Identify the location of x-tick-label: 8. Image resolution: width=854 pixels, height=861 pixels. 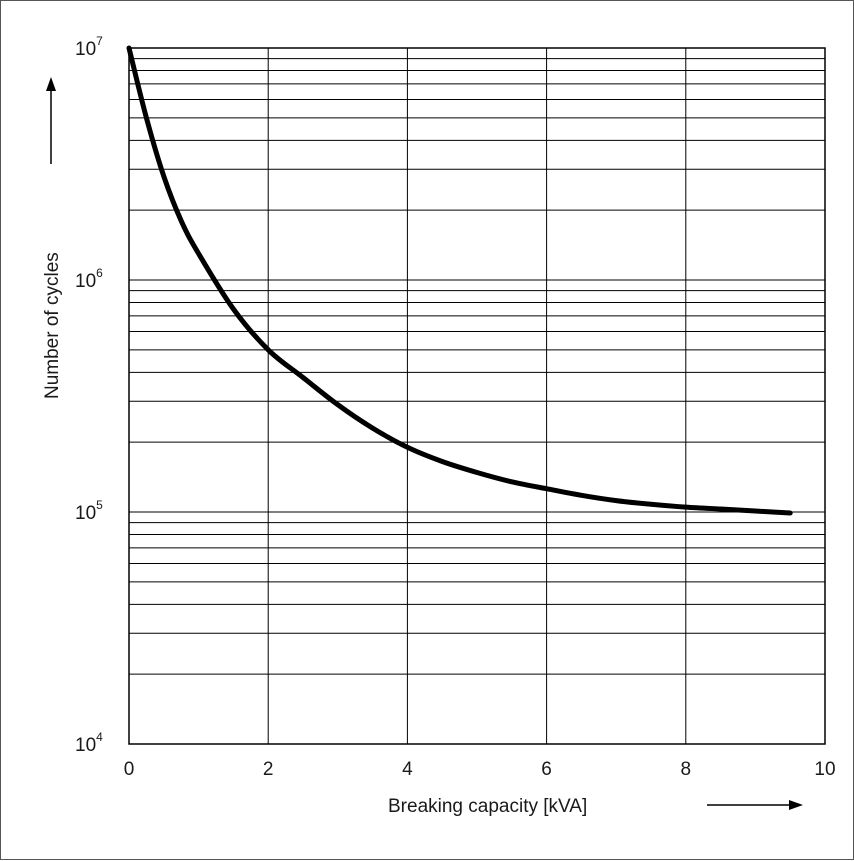
(686, 769).